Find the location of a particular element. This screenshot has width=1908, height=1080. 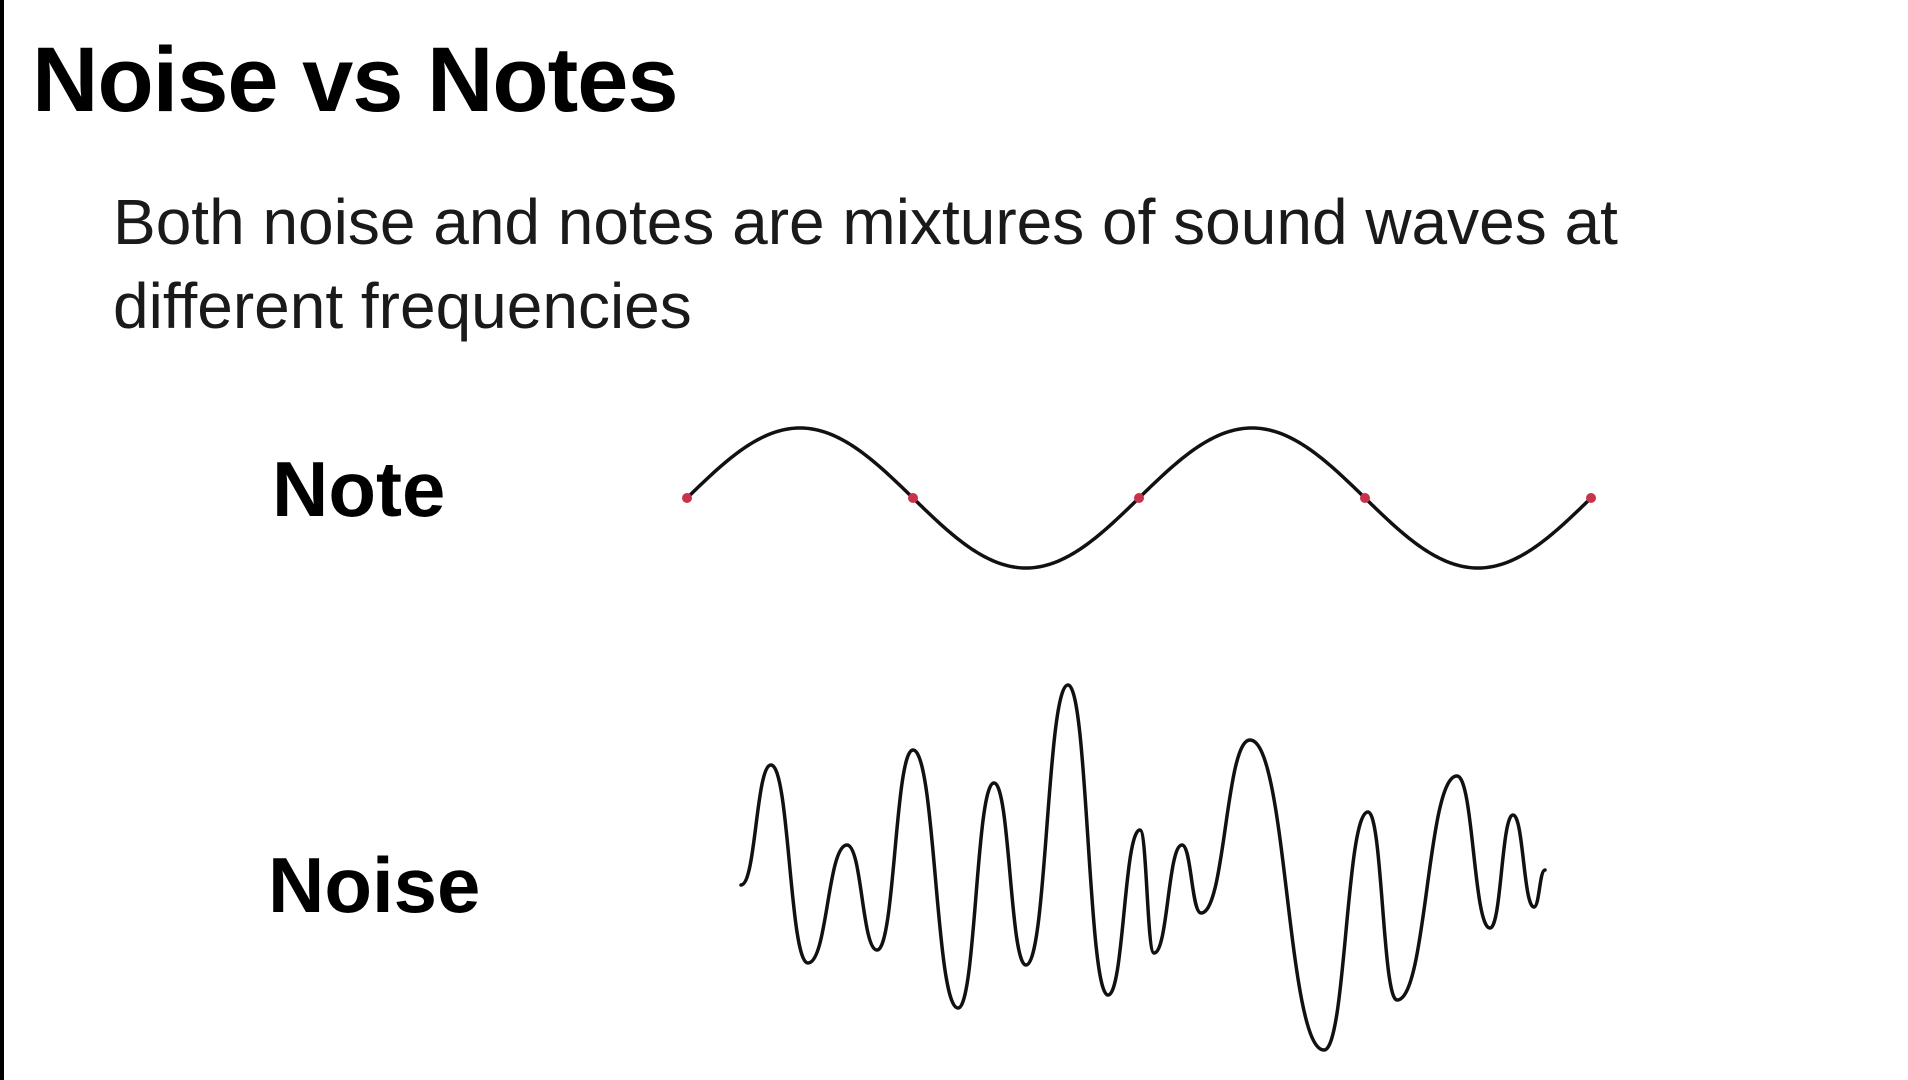

noise-label: Noise is located at coordinates (374, 885).